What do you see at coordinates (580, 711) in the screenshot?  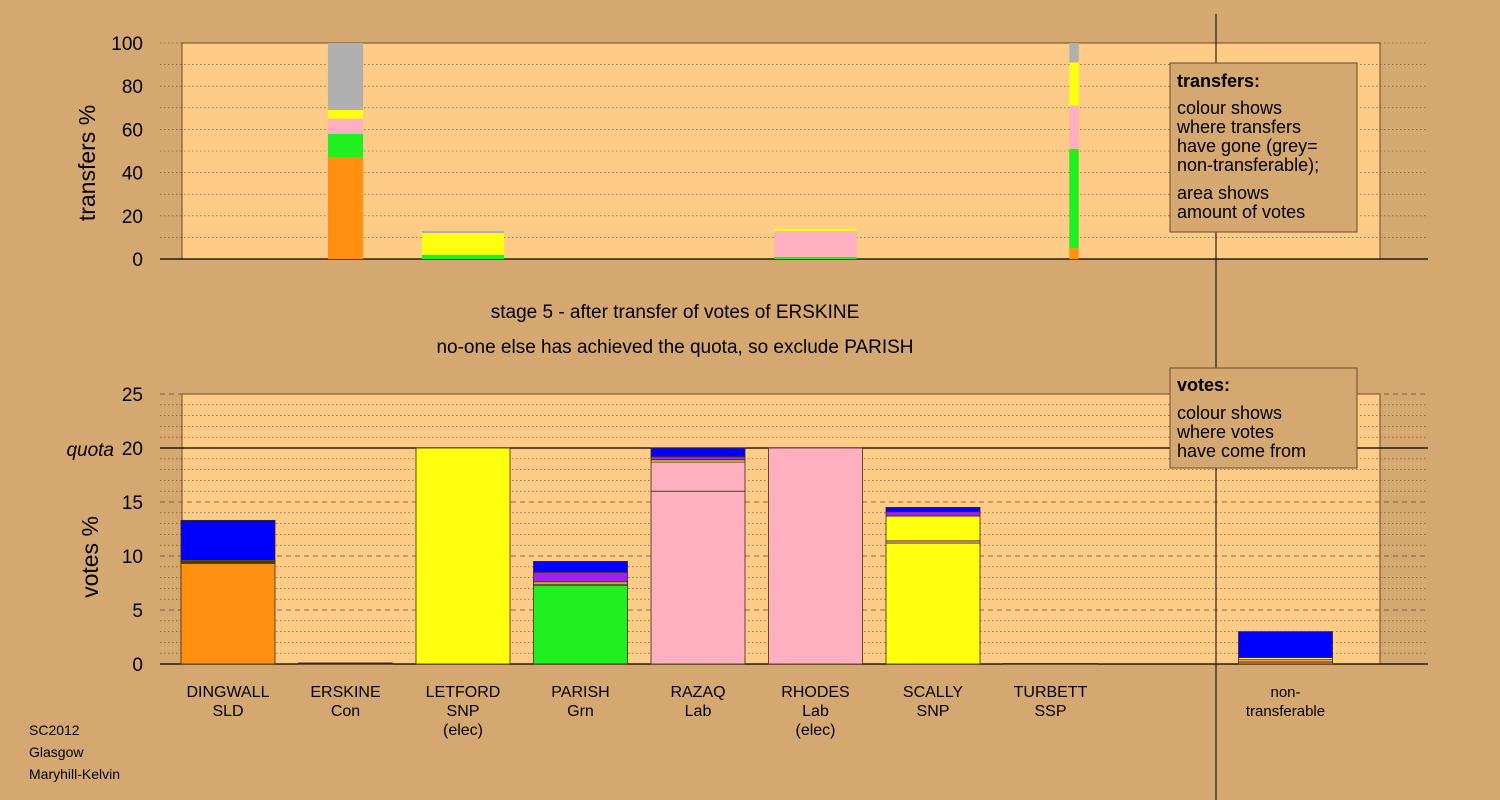 I see `candidate-party: Grn` at bounding box center [580, 711].